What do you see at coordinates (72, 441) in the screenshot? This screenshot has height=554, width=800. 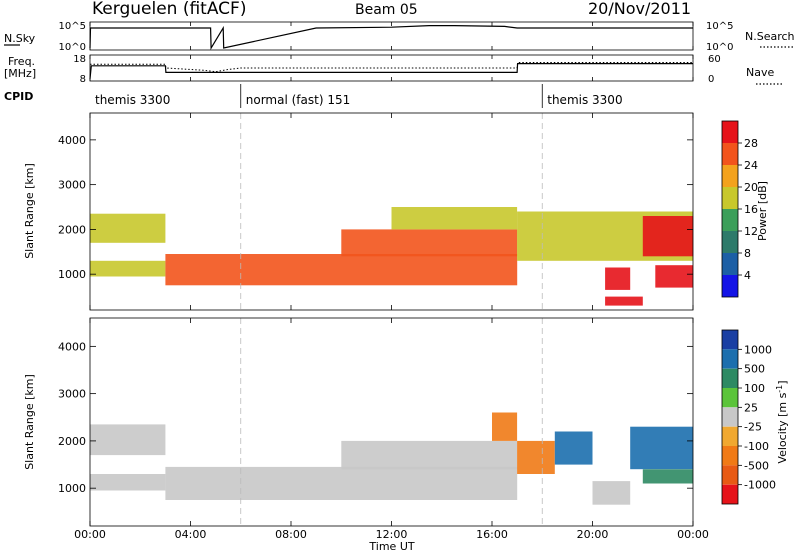 I see `velocity-y-tick-label: 2000` at bounding box center [72, 441].